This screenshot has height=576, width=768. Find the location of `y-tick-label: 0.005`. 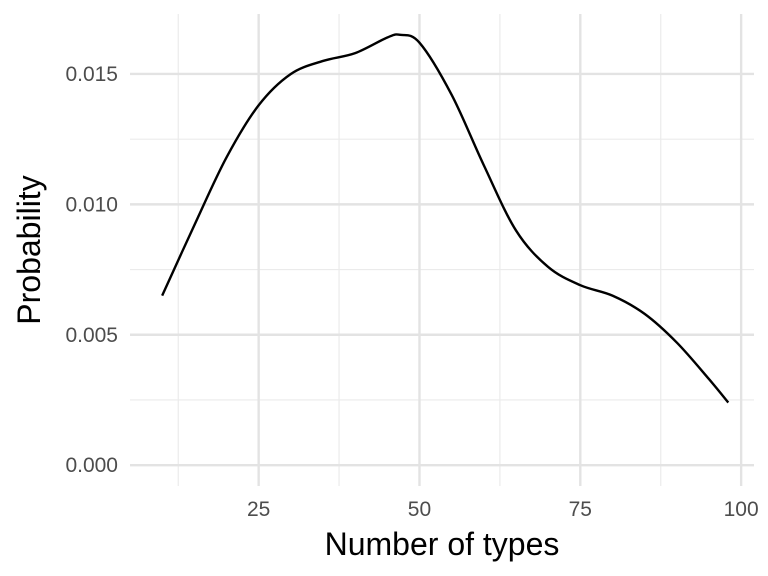

y-tick-label: 0.005 is located at coordinates (91, 335).